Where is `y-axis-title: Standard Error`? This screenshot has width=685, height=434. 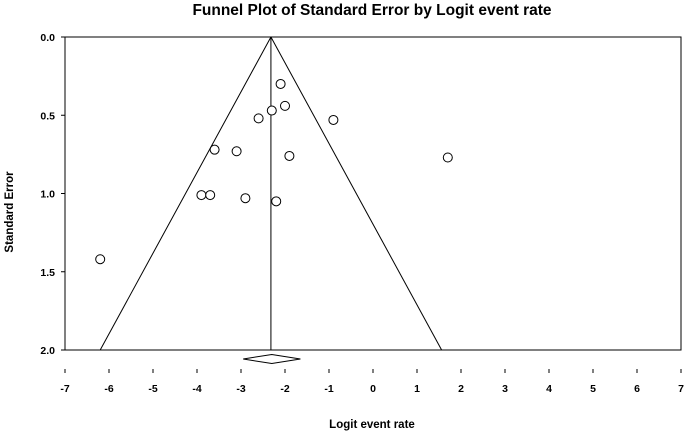
y-axis-title: Standard Error is located at coordinates (10, 212).